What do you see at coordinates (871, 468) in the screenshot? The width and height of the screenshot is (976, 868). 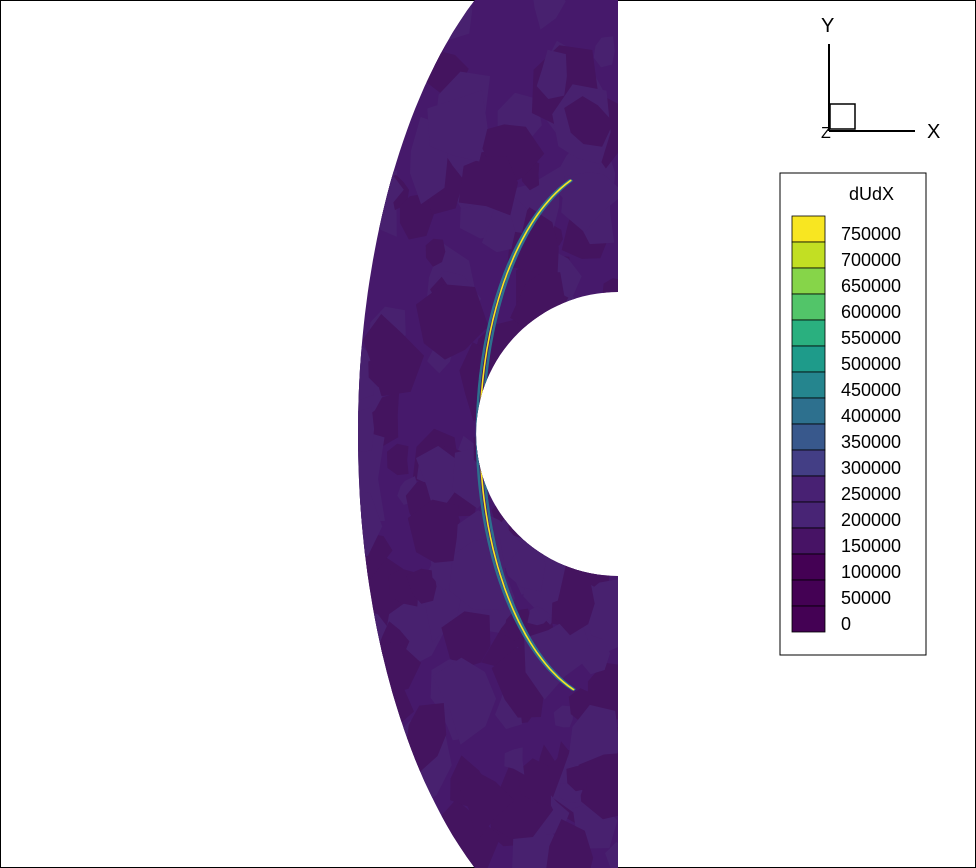 I see `legend-level-label: 300000` at bounding box center [871, 468].